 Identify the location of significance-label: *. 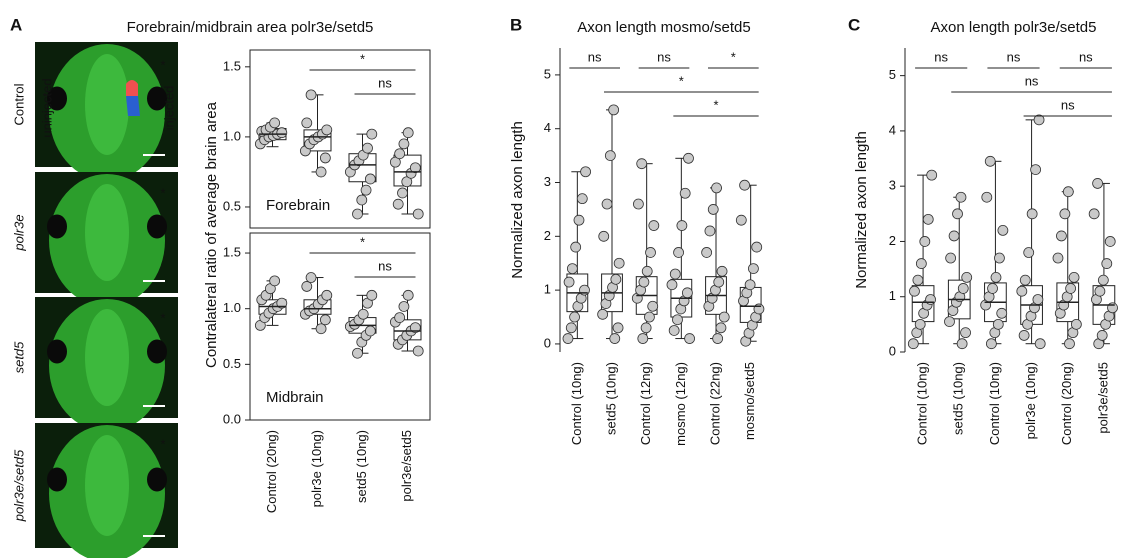
(715, 104).